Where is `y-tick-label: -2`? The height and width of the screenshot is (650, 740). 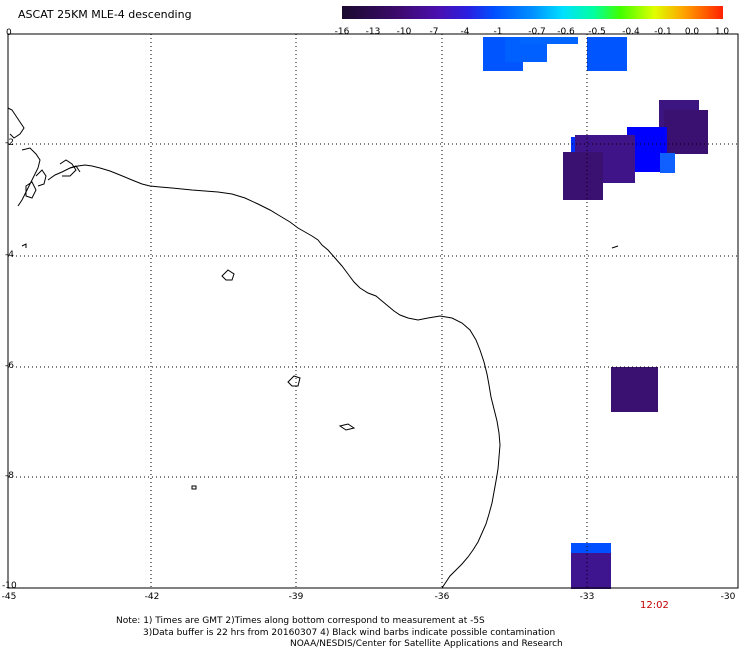 y-tick-label: -2 is located at coordinates (9, 143).